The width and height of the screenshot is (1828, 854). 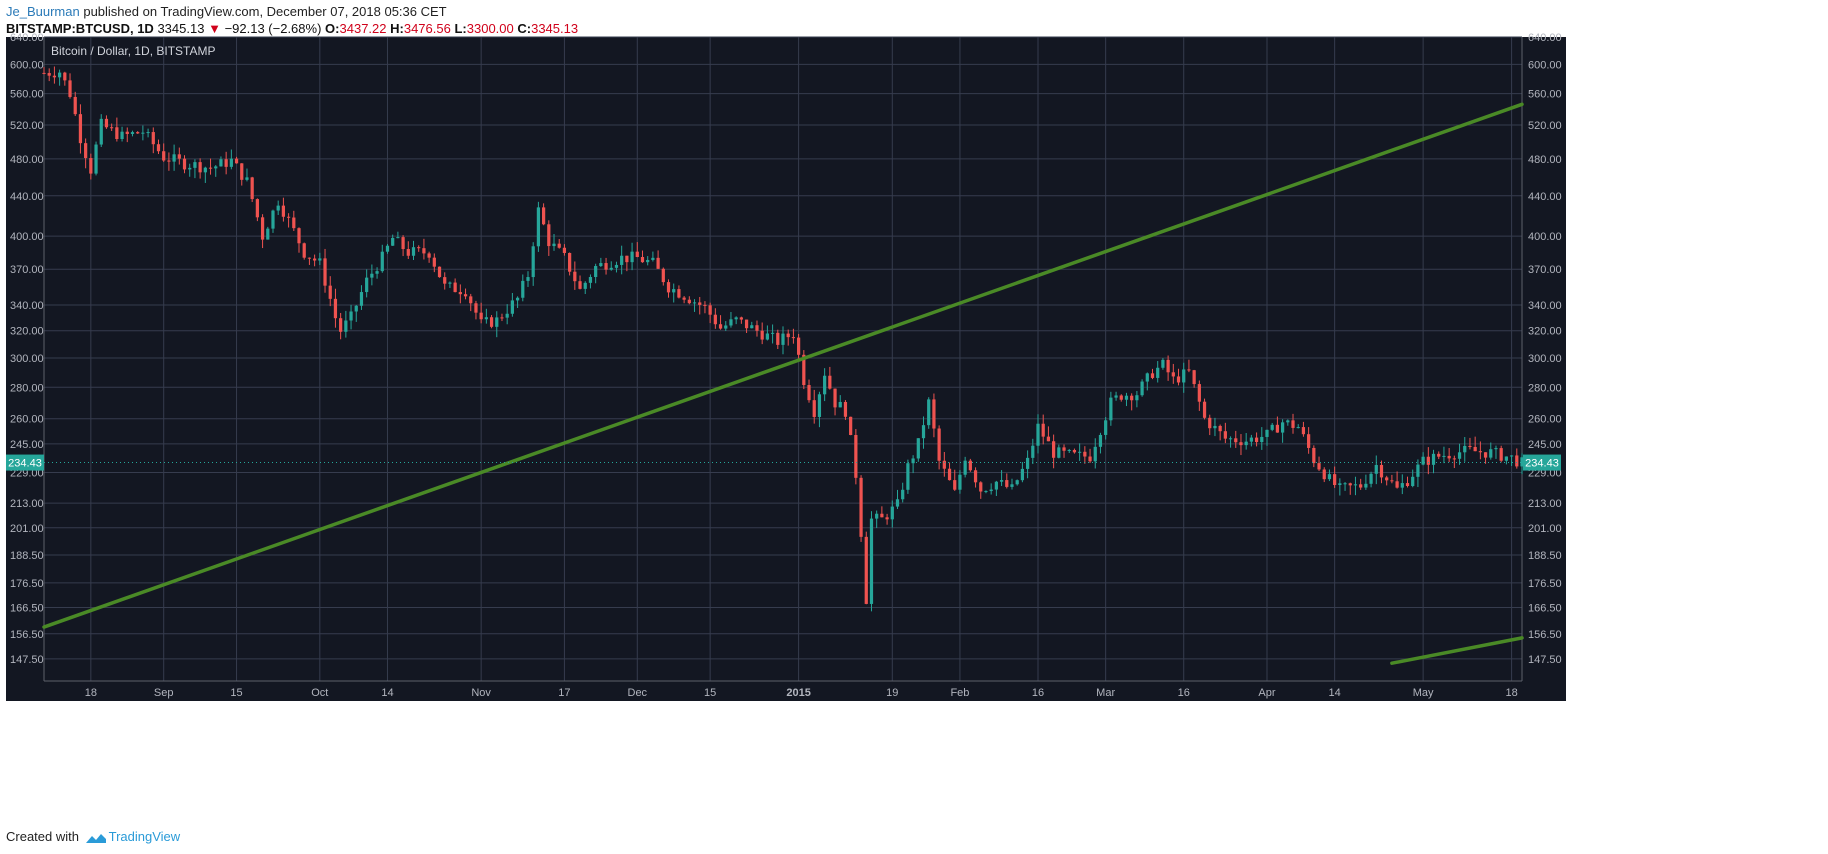 I want to click on x-axis-tick-label: 16, so click(x=1184, y=693).